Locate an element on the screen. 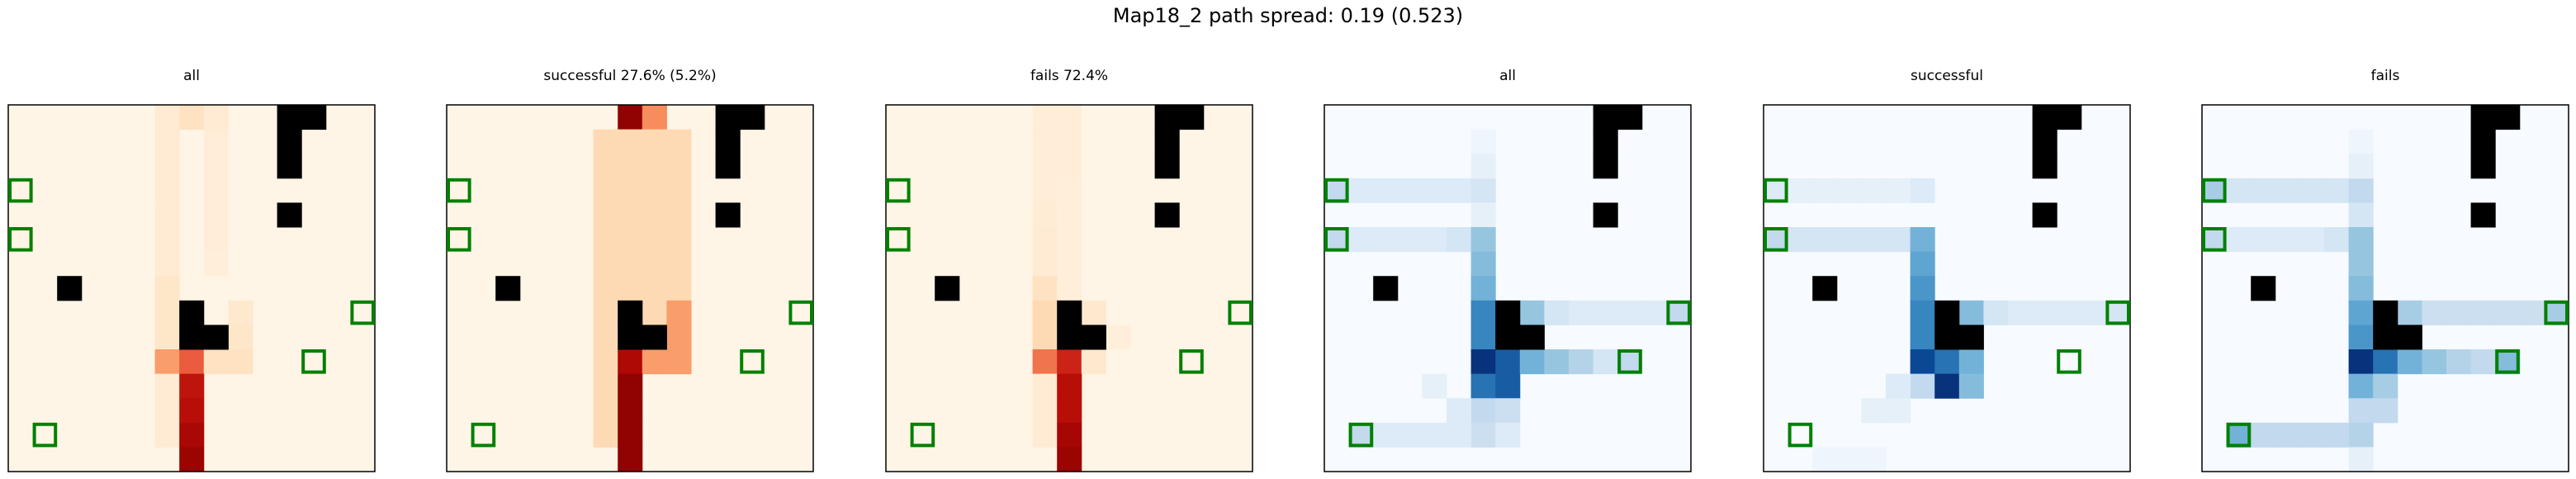 Image resolution: width=2576 pixels, height=479 pixels. panel-frame is located at coordinates (191, 288).